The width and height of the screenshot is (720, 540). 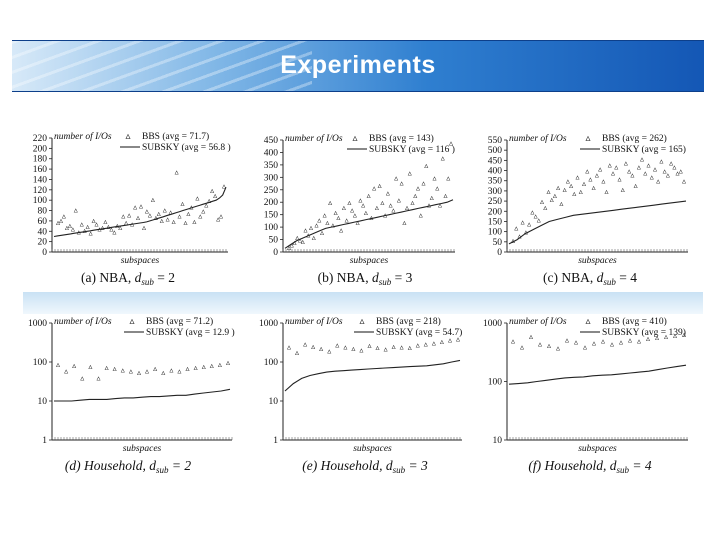 I want to click on y-tick-label: 500, so click(x=495, y=151).